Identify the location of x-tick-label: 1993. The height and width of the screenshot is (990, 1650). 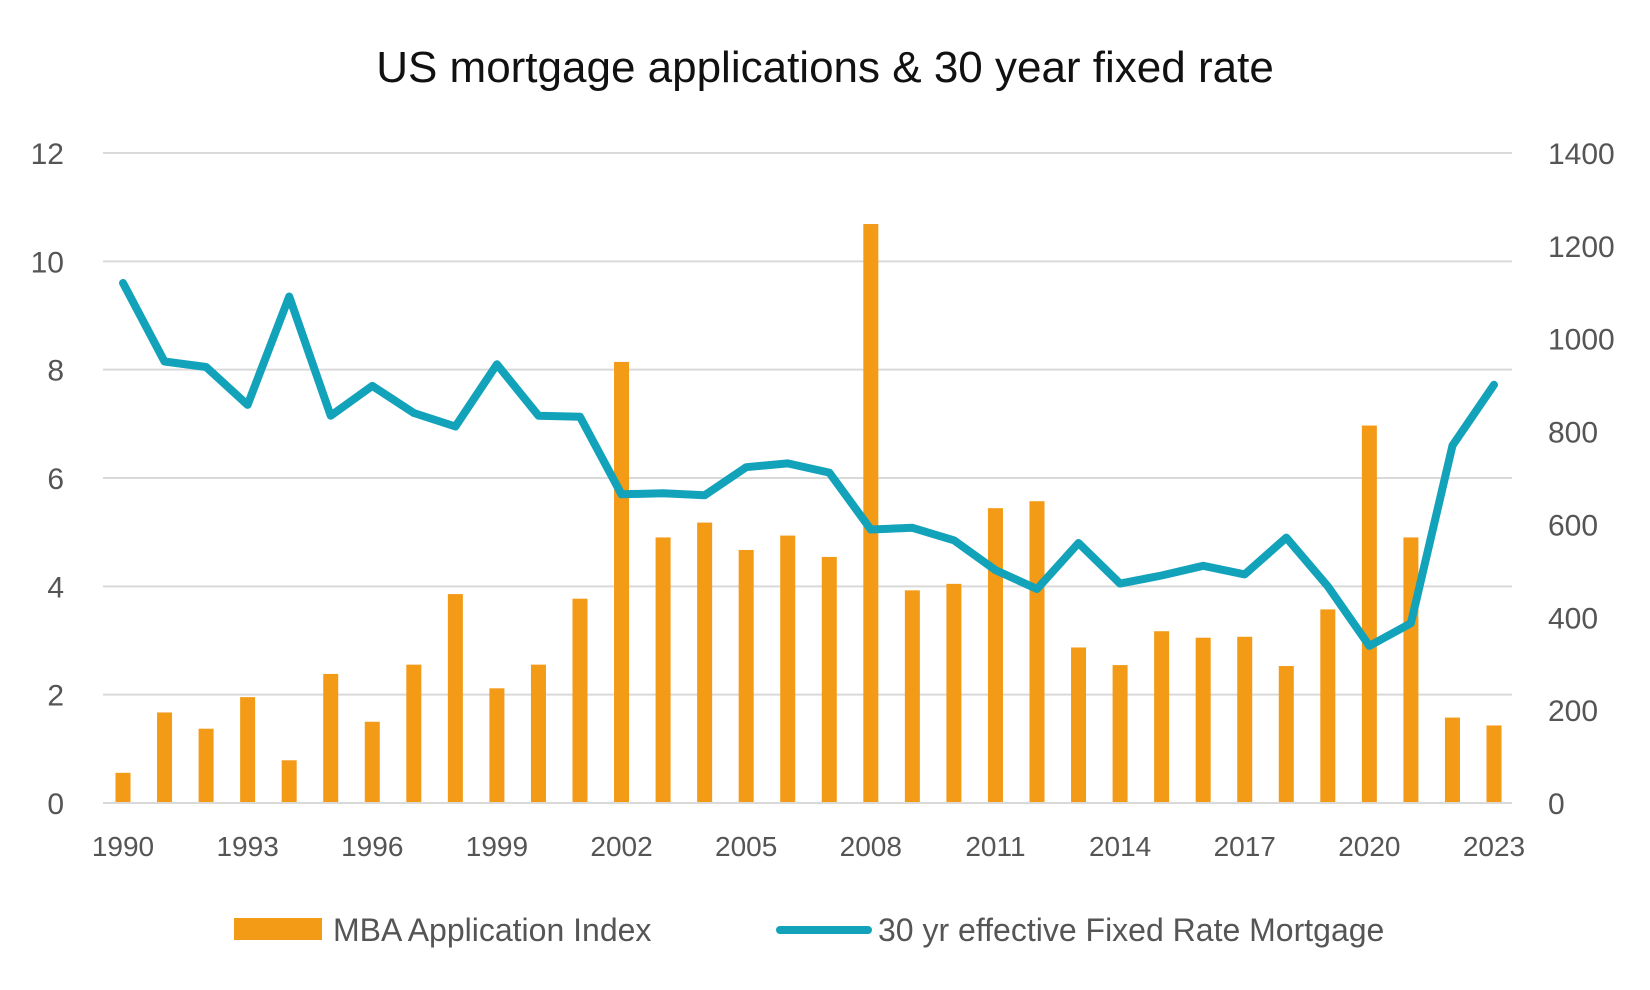
(247, 846).